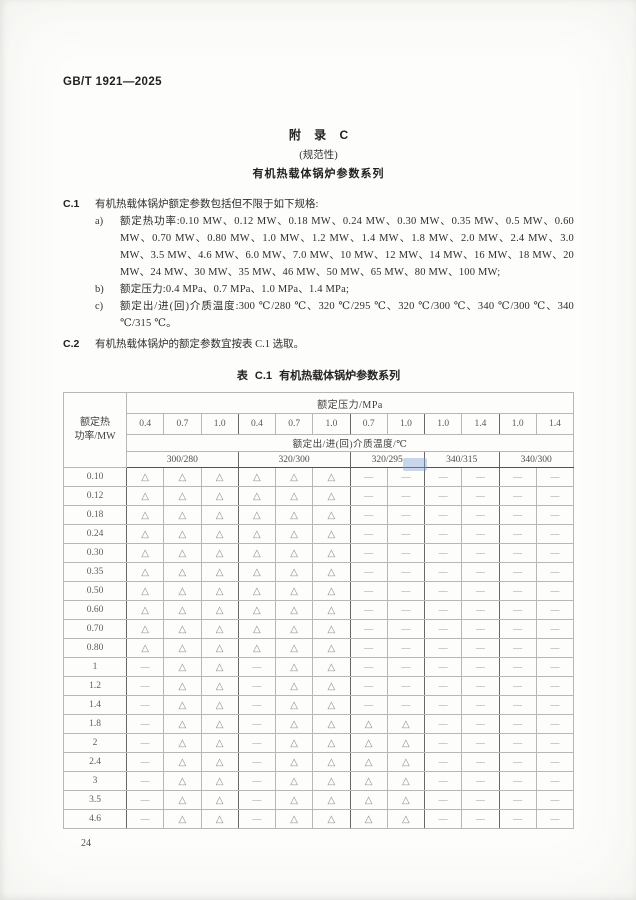 This screenshot has width=636, height=900. I want to click on power-value-cell: 2.4, so click(95, 762).